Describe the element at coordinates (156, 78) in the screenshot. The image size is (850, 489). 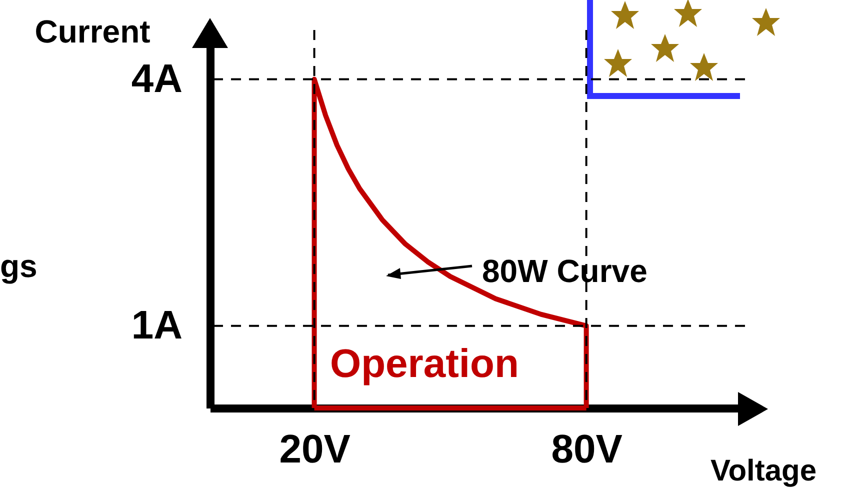
I see `y-tick-label: 4A` at that location.